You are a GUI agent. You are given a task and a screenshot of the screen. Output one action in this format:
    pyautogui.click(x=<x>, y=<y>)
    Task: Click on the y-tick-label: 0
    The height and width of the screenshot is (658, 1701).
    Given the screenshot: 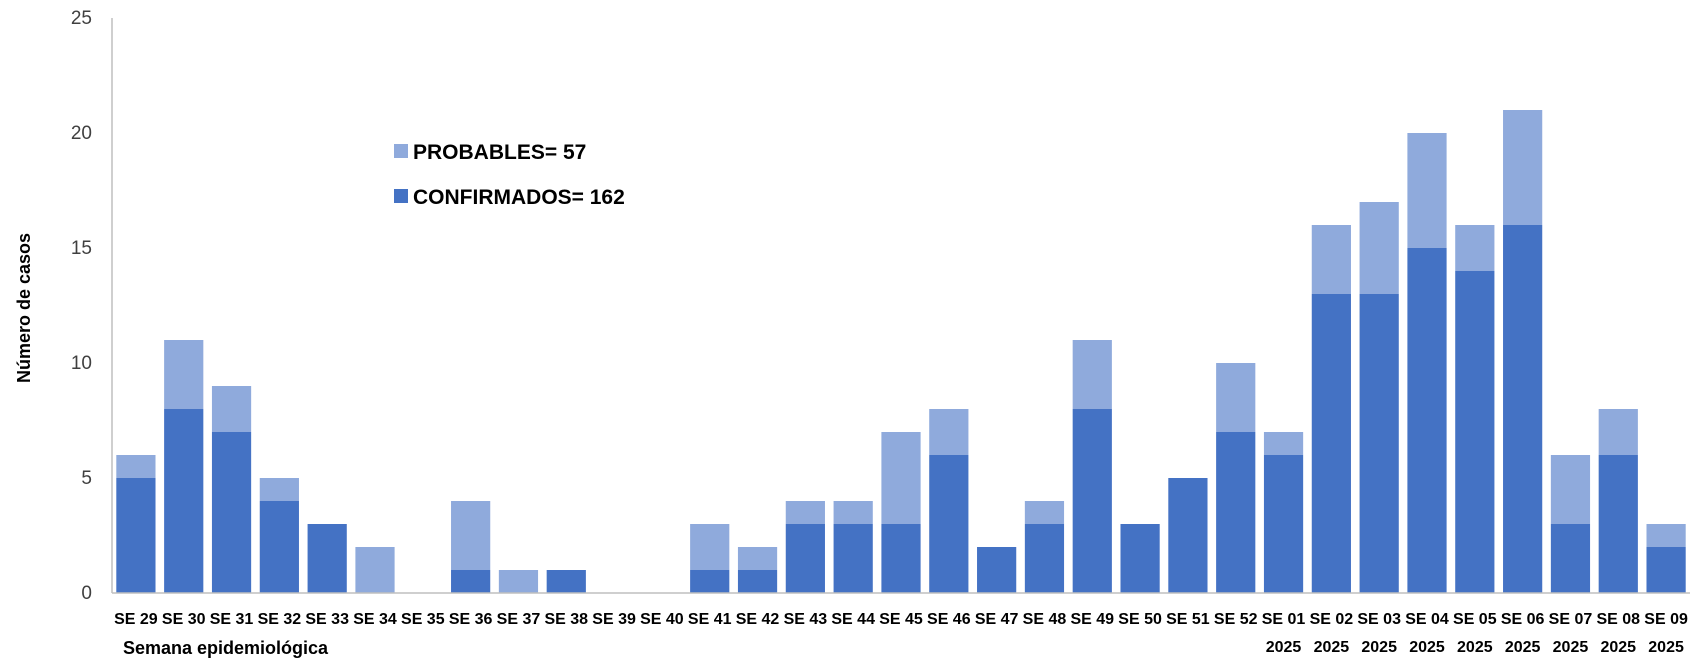 What is the action you would take?
    pyautogui.click(x=86, y=593)
    